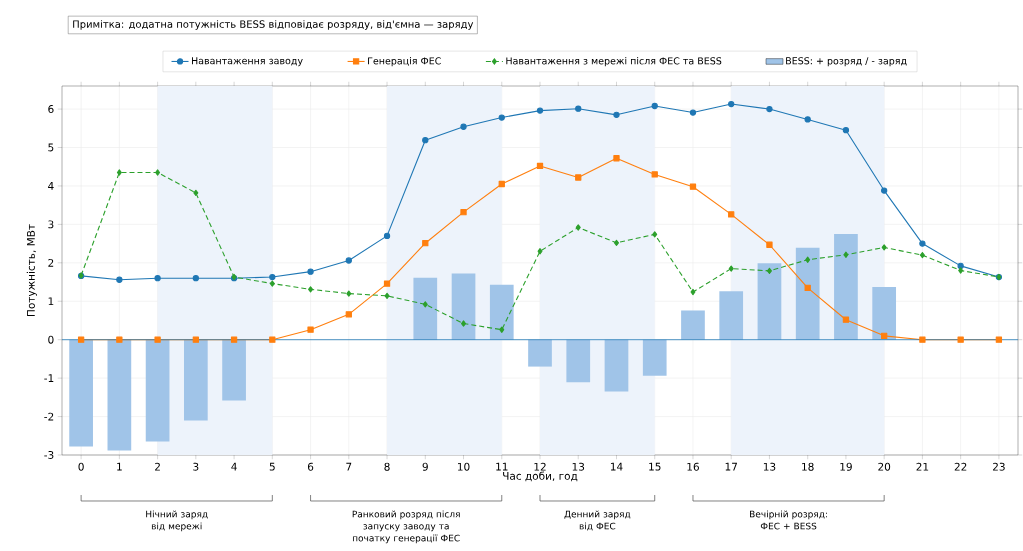  Describe the element at coordinates (273, 25) in the screenshot. I see `text: Примітка: додатна потужність BESS відповідає розряду, від'ємна — заряду` at that location.